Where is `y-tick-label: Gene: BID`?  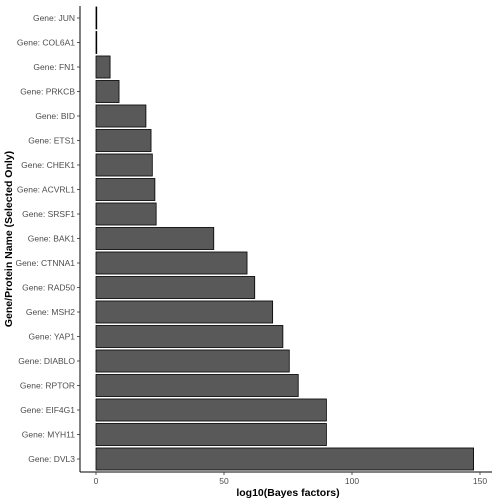
y-tick-label: Gene: BID is located at coordinates (55, 116).